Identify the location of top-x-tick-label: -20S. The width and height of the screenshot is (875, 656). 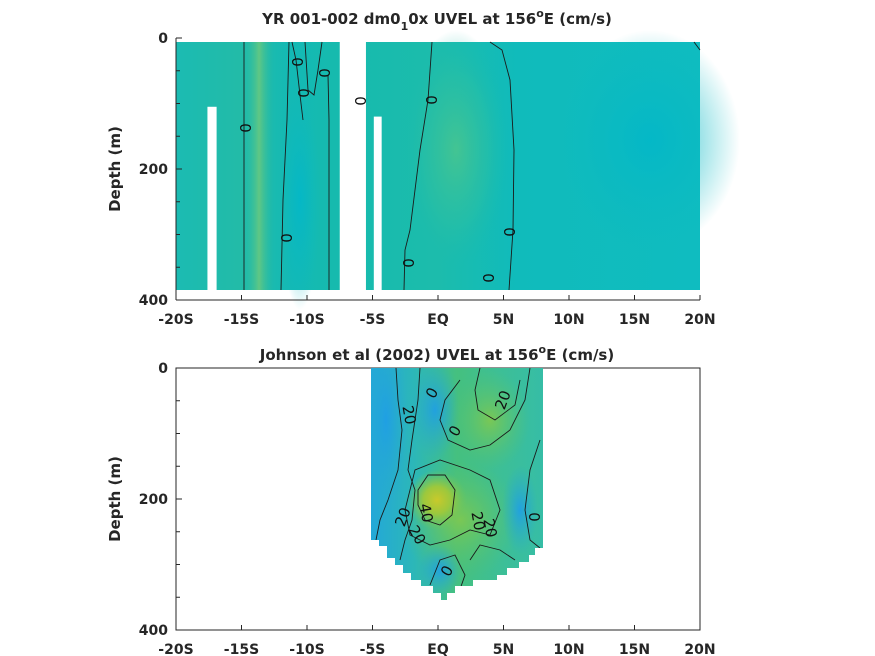
(175, 320).